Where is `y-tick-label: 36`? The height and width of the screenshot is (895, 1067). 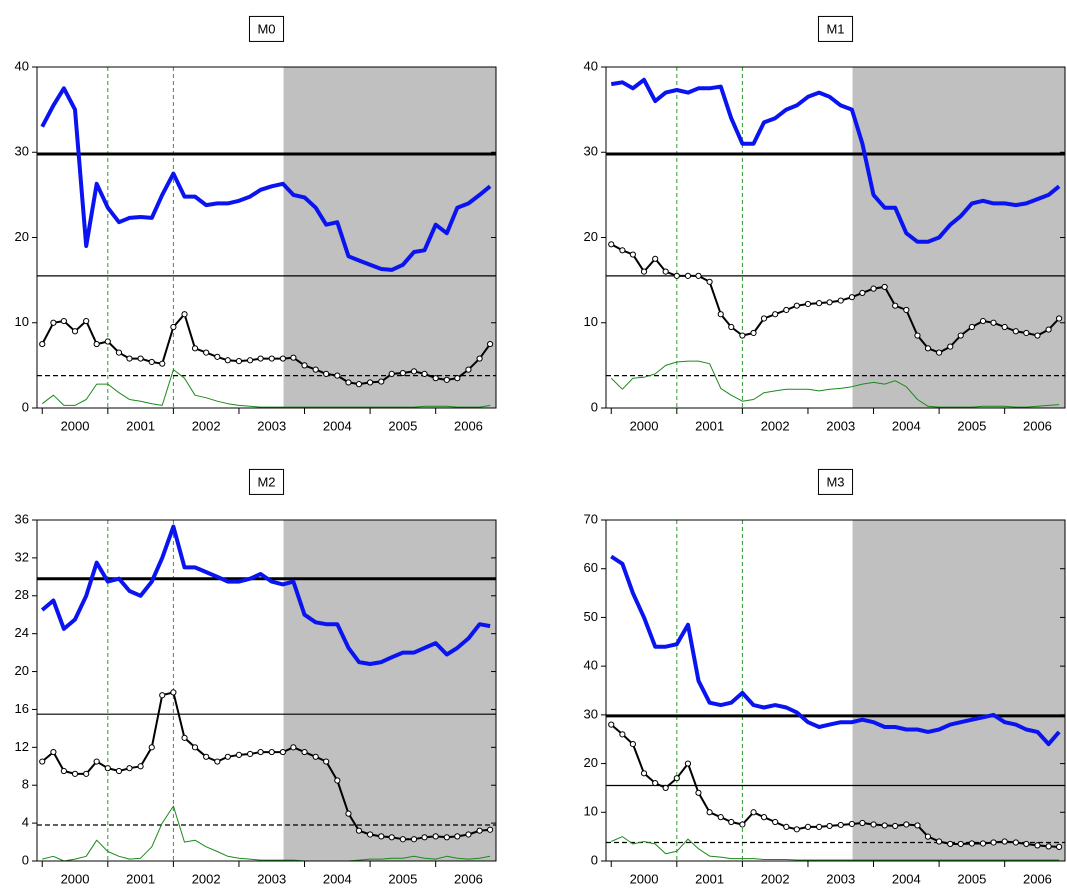
y-tick-label: 36 is located at coordinates (22, 518).